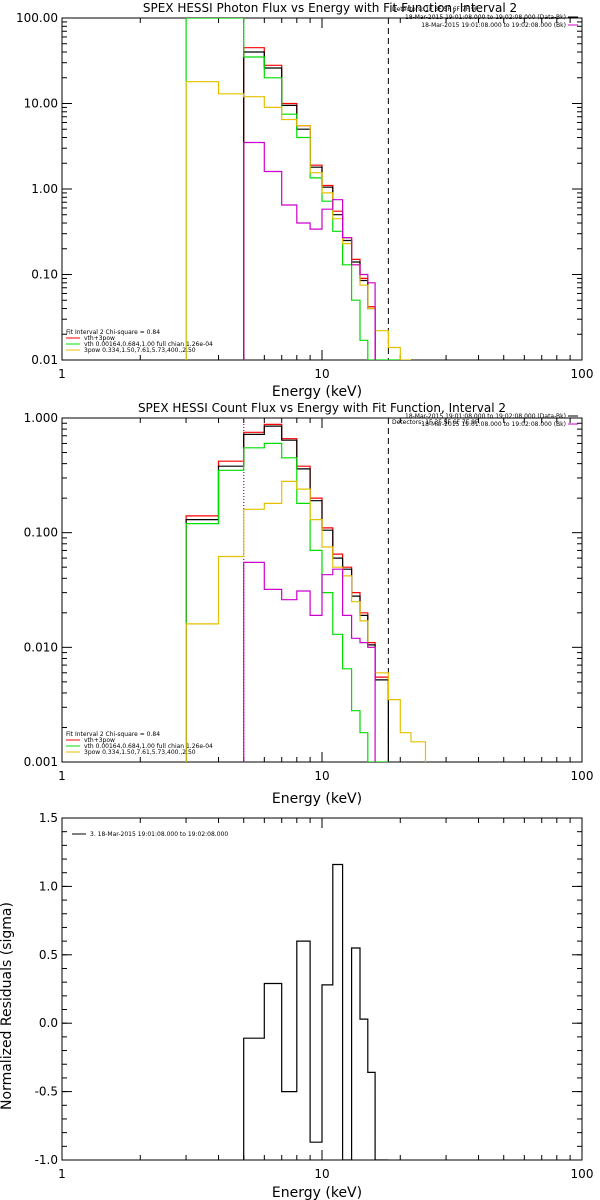 The height and width of the screenshot is (1200, 600). I want to click on residuals-x-tick-label: 1, so click(62, 1174).